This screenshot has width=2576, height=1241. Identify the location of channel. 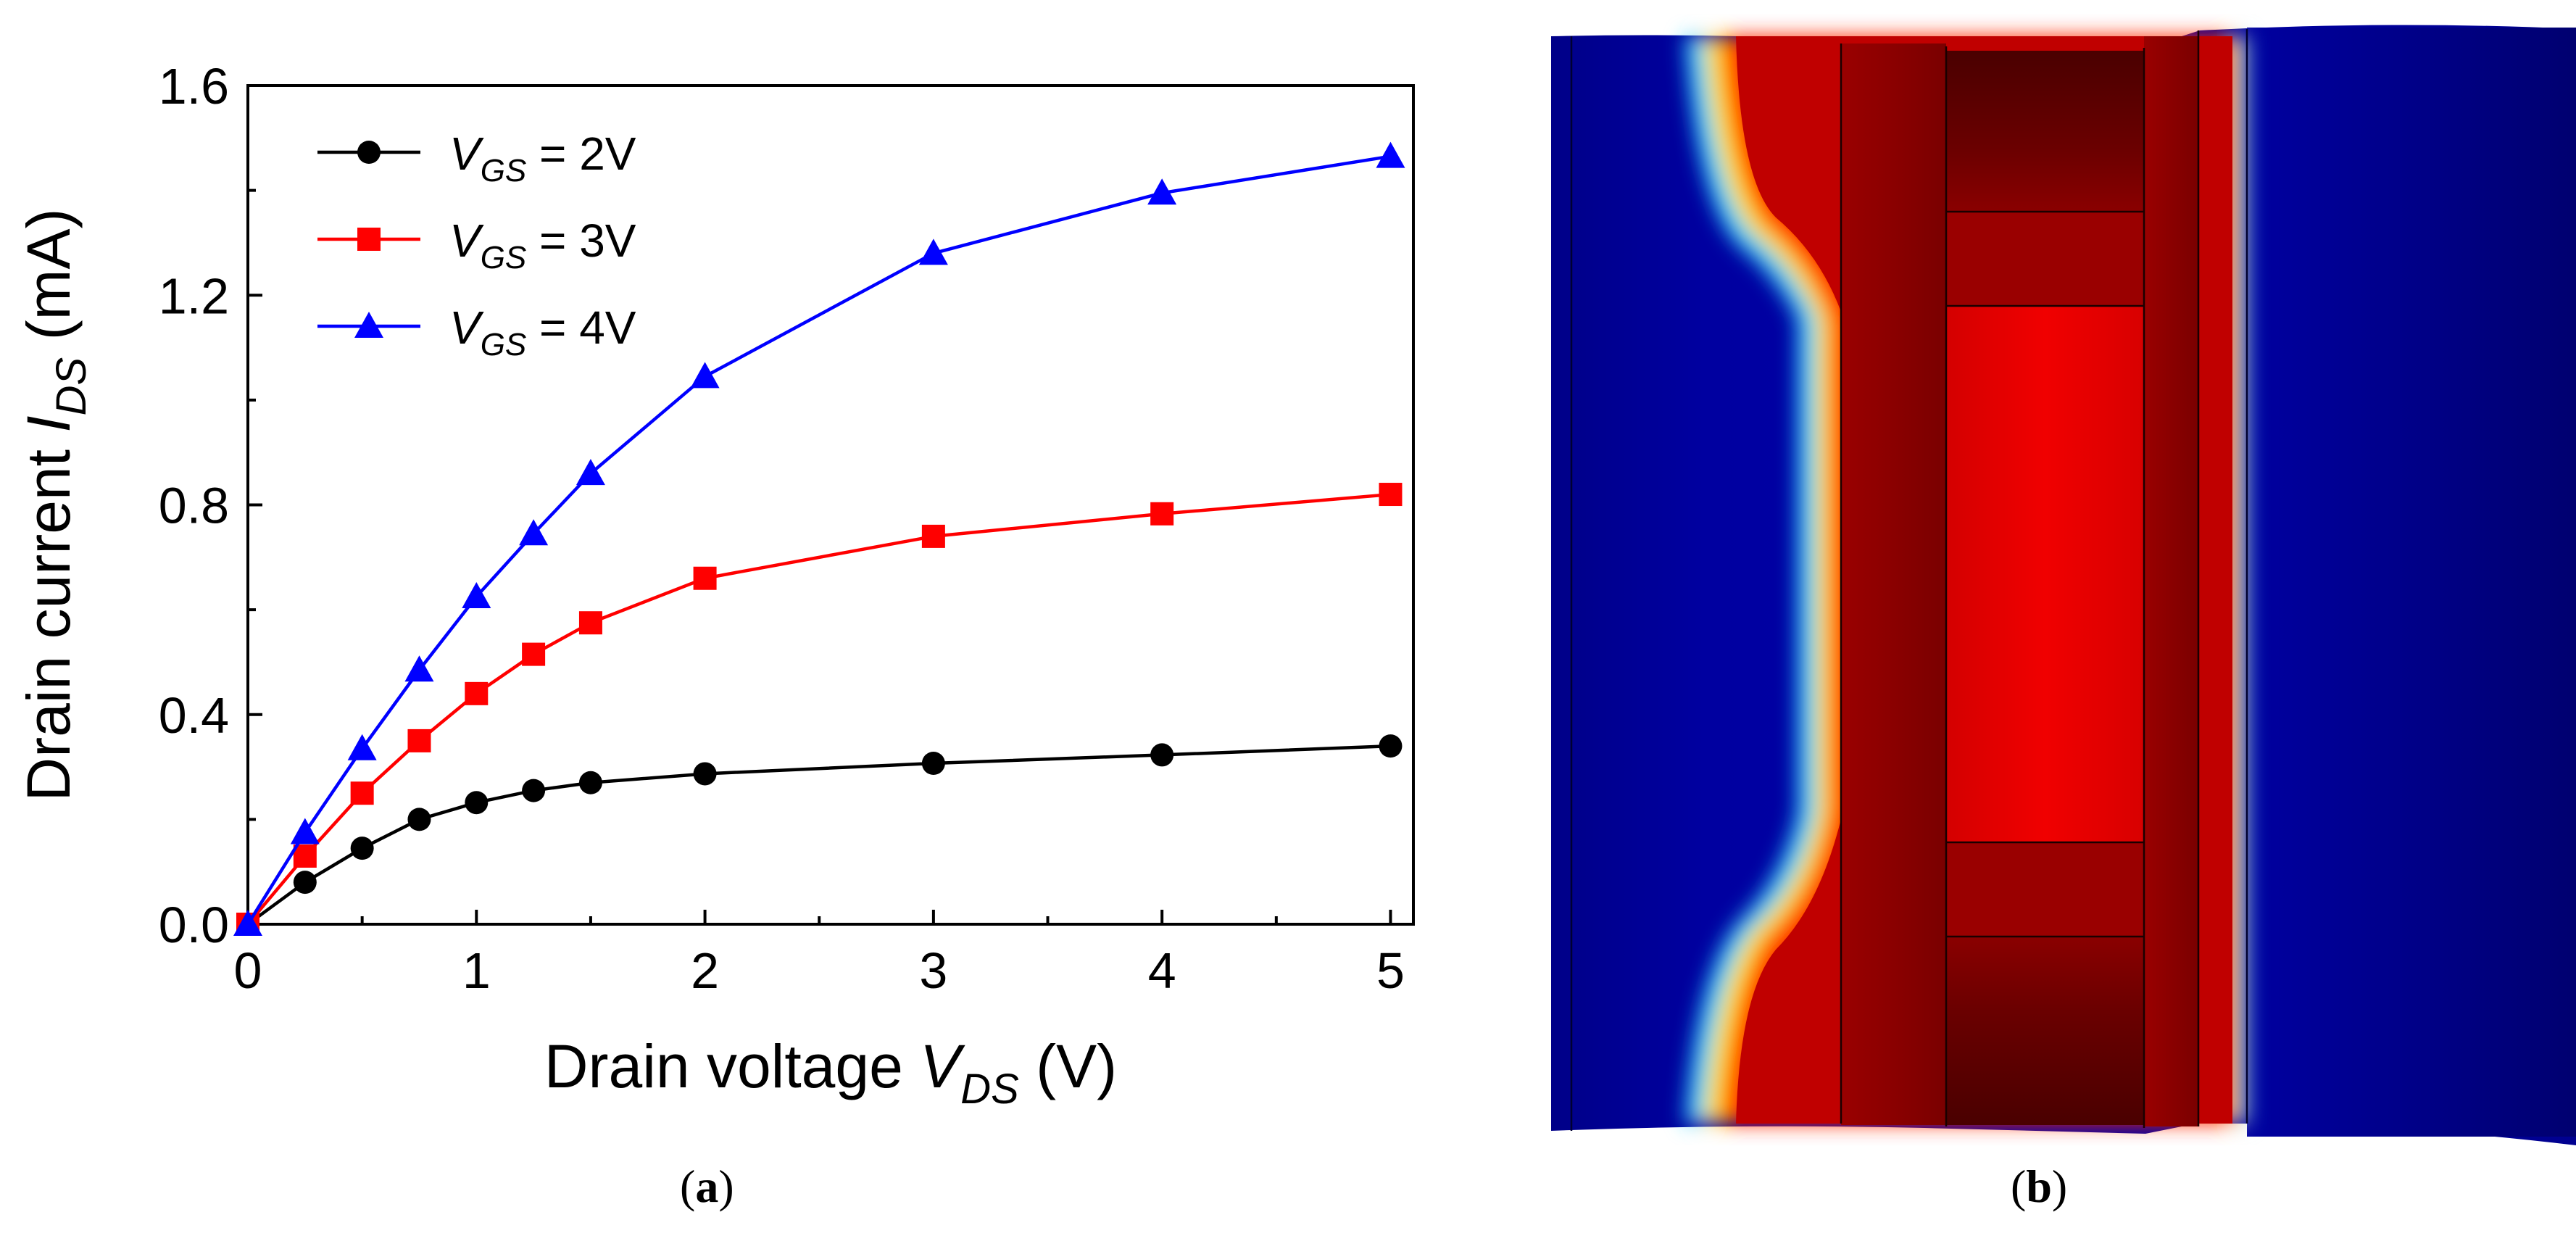
(2045, 574).